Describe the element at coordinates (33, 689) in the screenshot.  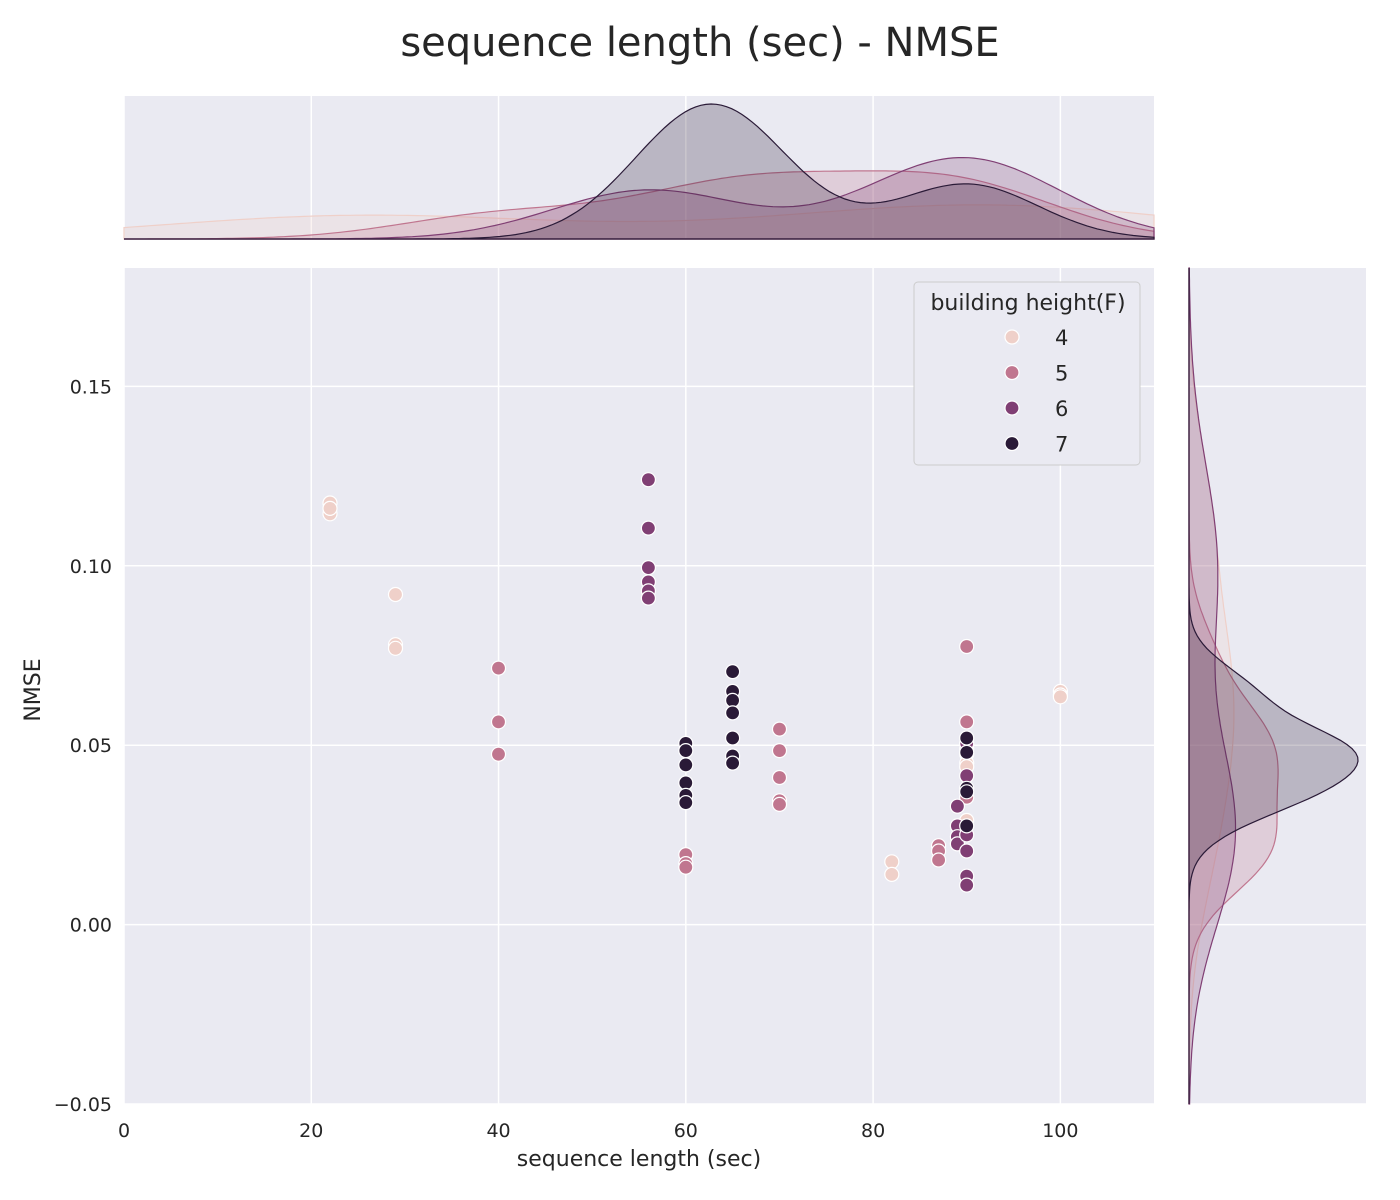
I see `y-axis-label: NMSE` at that location.